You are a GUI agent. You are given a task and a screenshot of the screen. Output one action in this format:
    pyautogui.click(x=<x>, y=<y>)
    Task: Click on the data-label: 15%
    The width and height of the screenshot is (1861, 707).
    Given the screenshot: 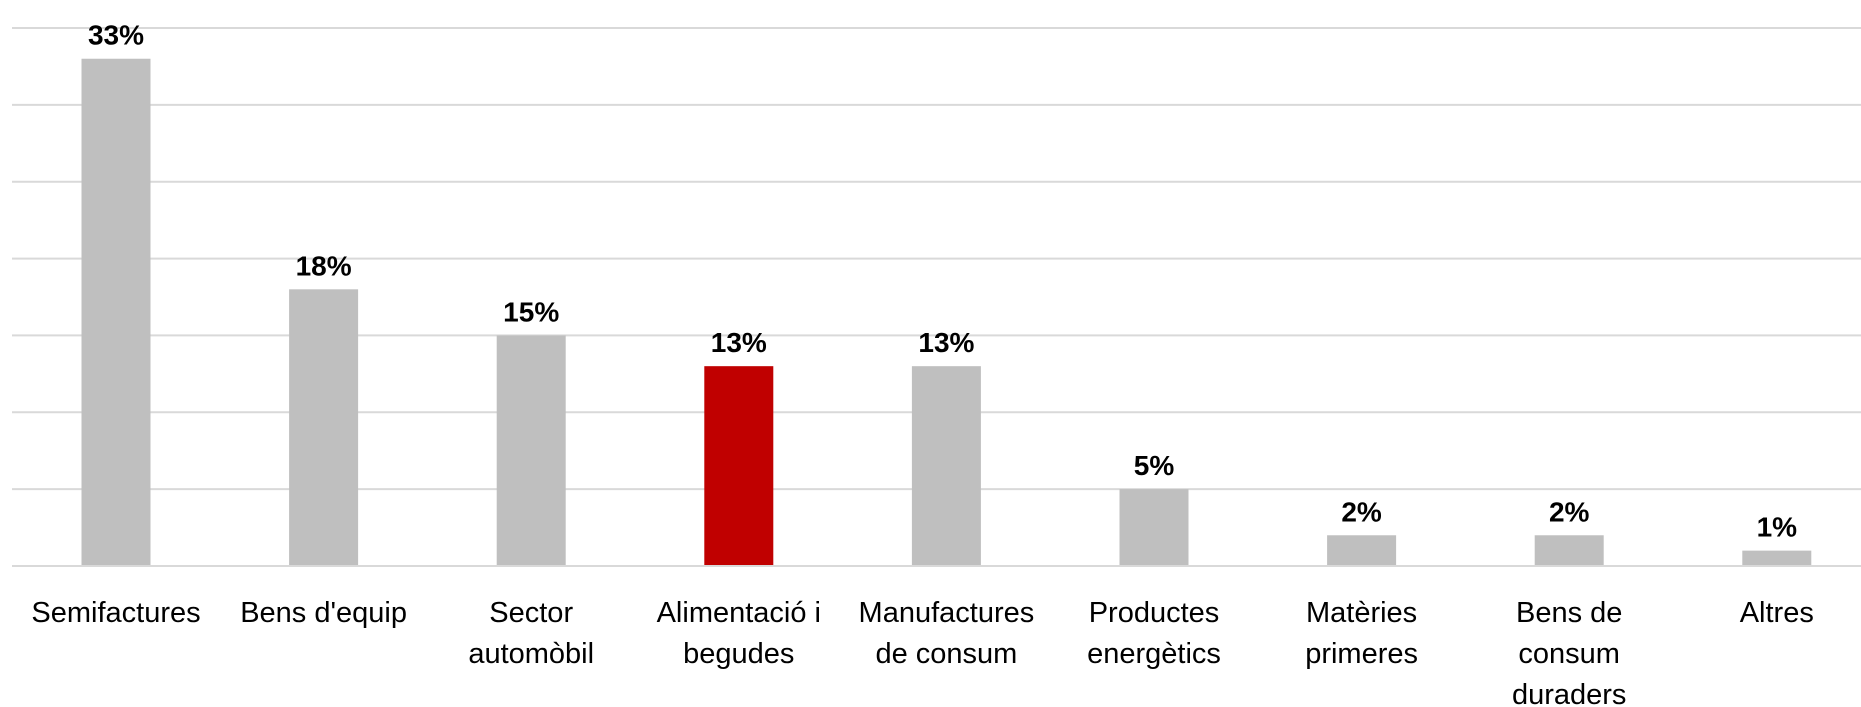 What is the action you would take?
    pyautogui.click(x=531, y=311)
    